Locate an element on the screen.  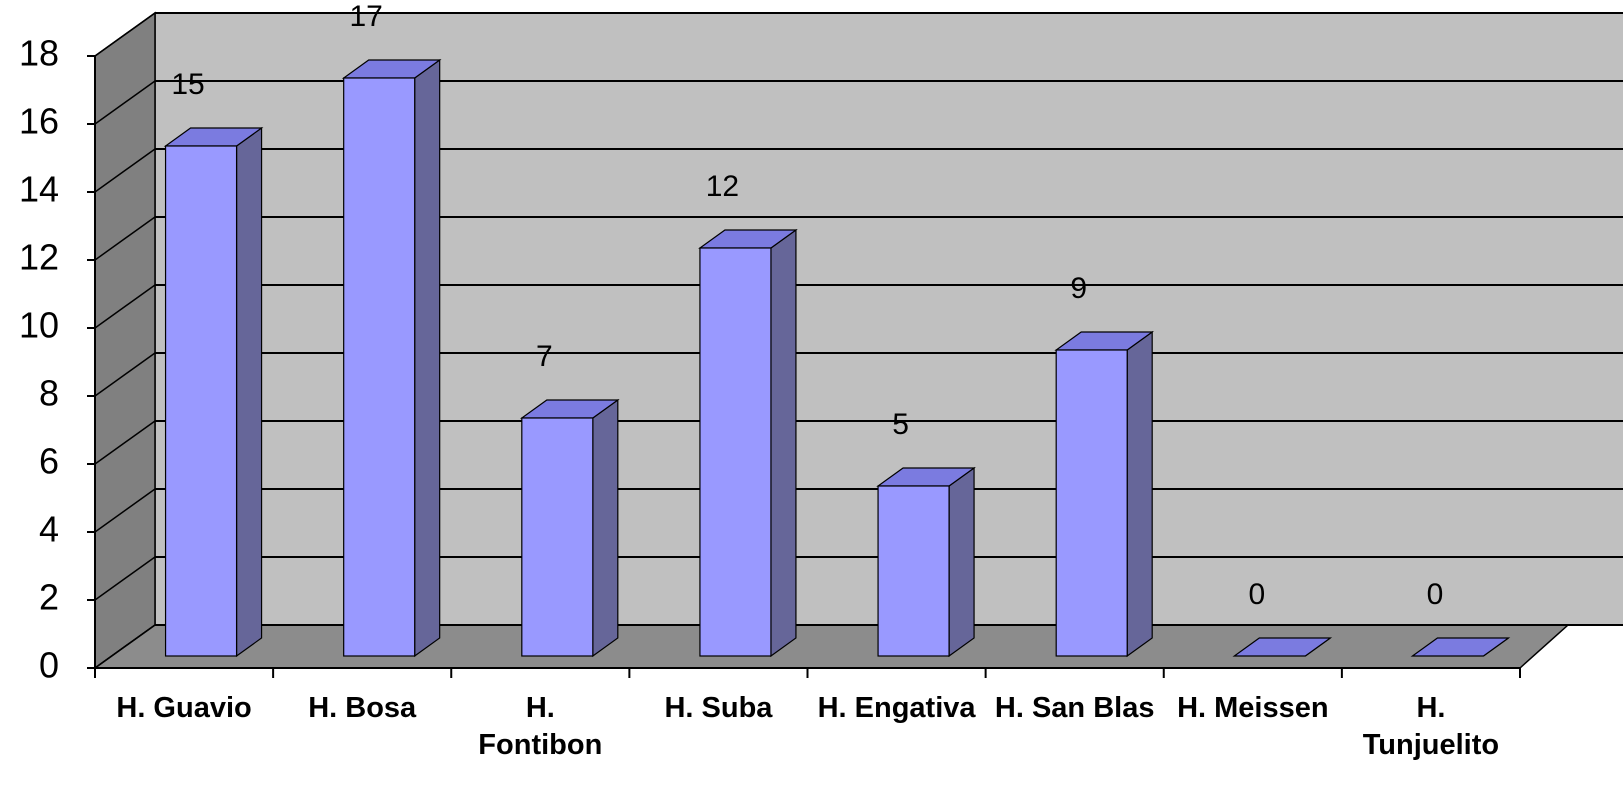
value-label: 12 is located at coordinates (722, 186).